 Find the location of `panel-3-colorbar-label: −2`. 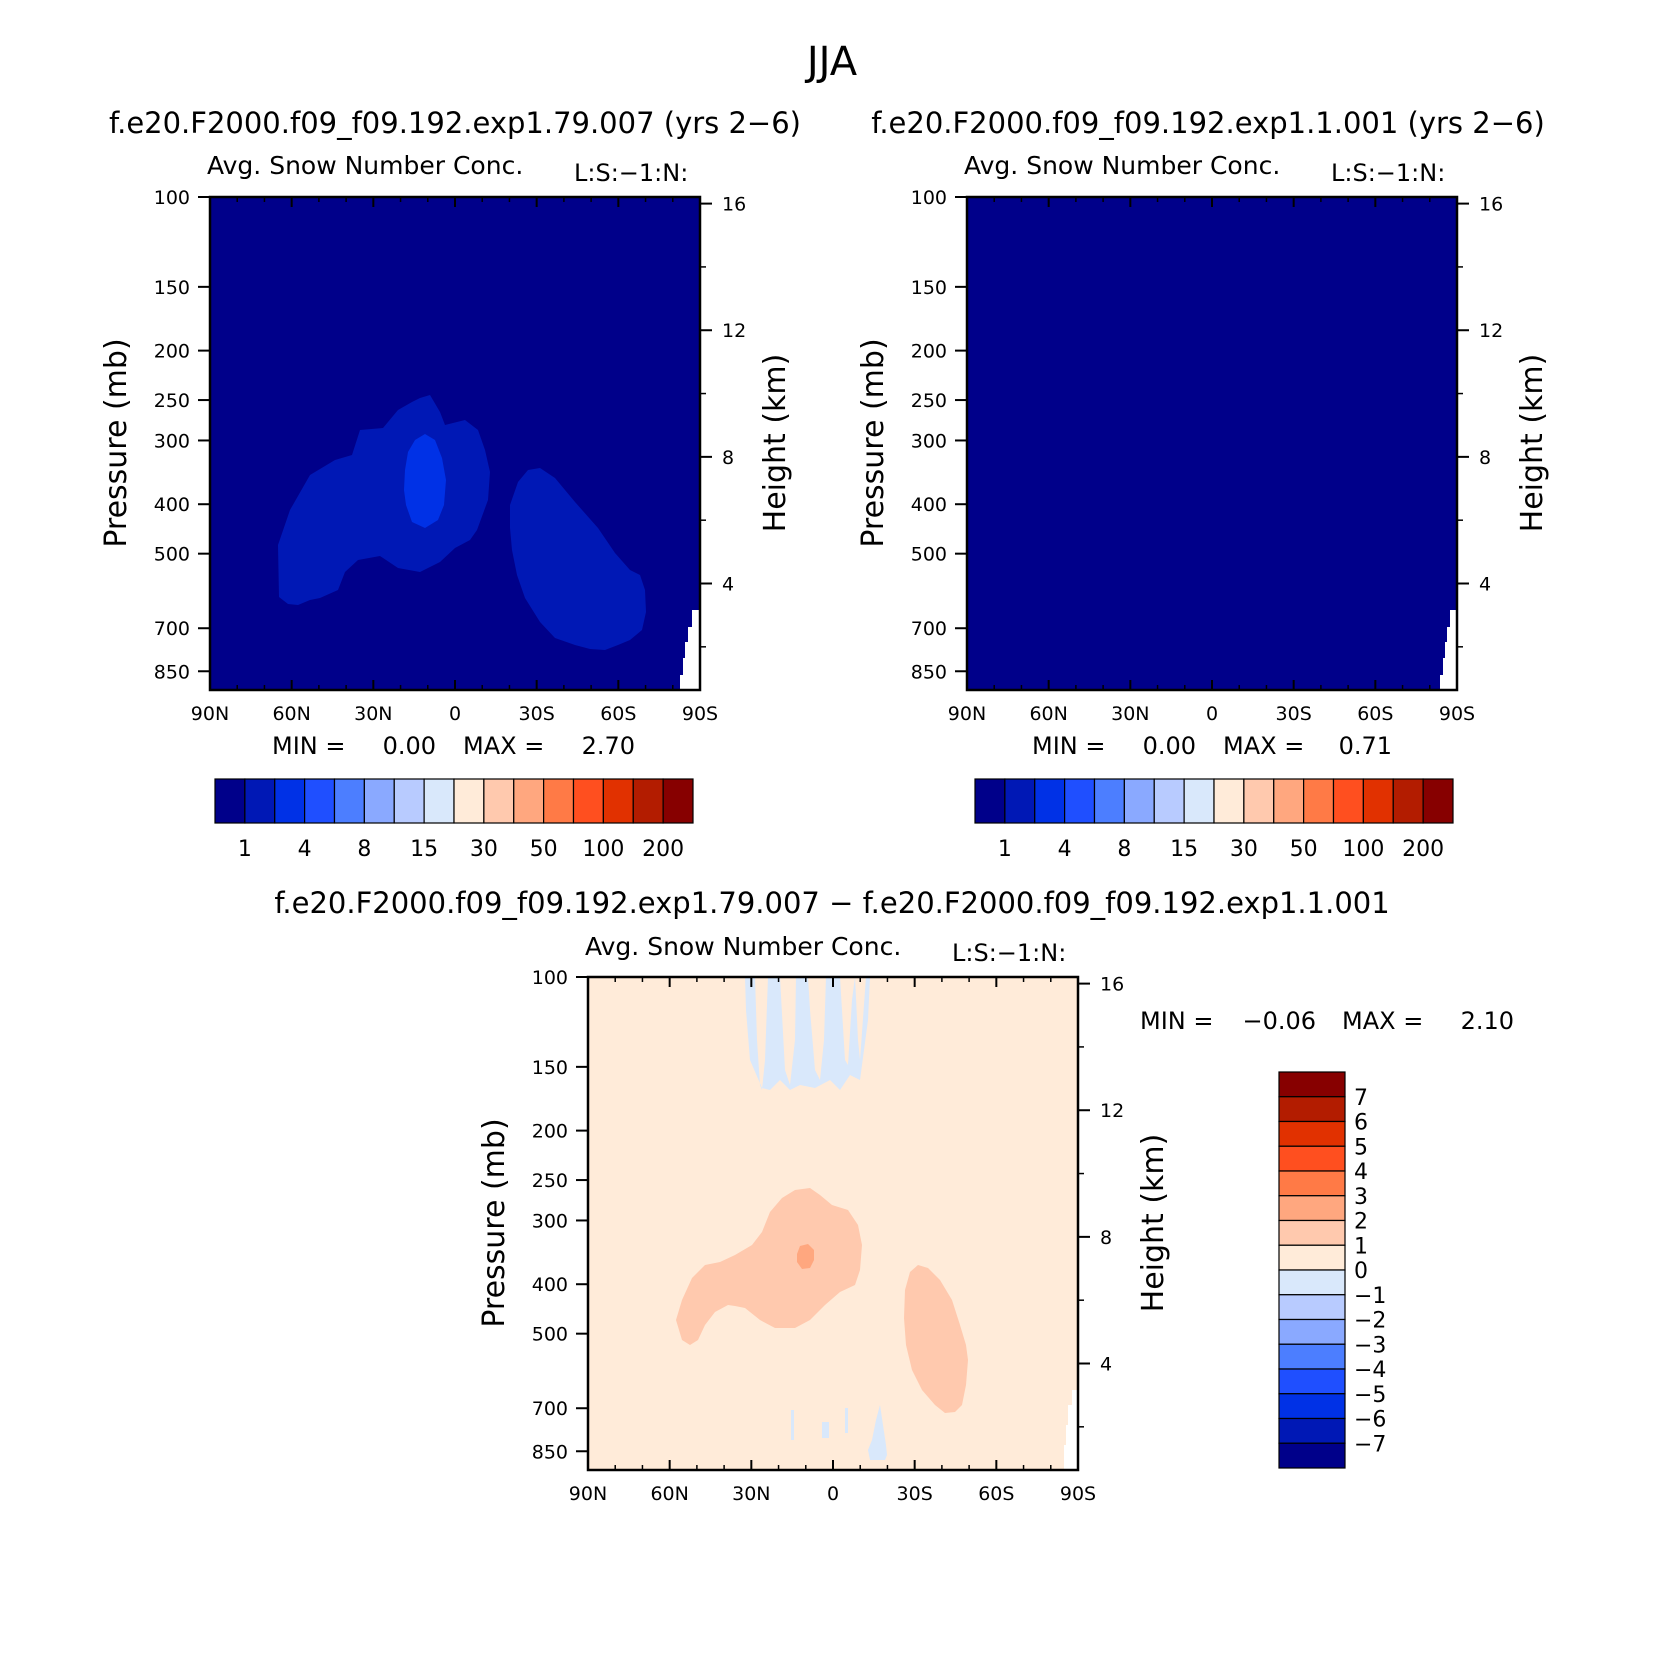

panel-3-colorbar-label: −2 is located at coordinates (1370, 1321).